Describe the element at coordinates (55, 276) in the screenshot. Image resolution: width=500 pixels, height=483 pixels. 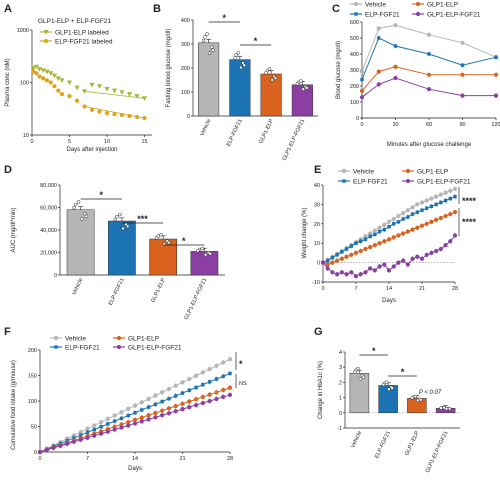
I see `y-tick-label: 0` at that location.